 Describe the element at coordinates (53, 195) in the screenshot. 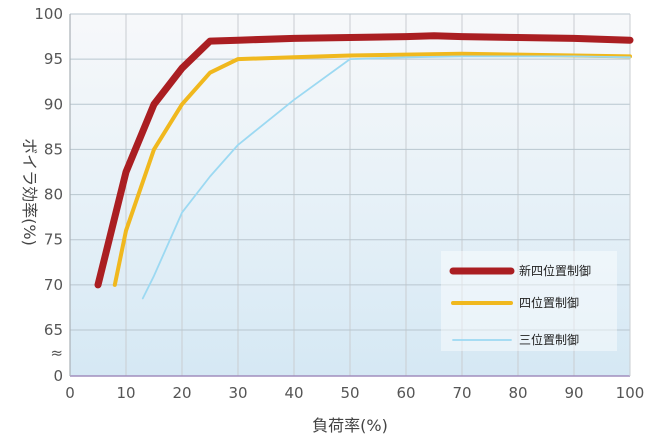

I see `y-tick-label: 80` at that location.